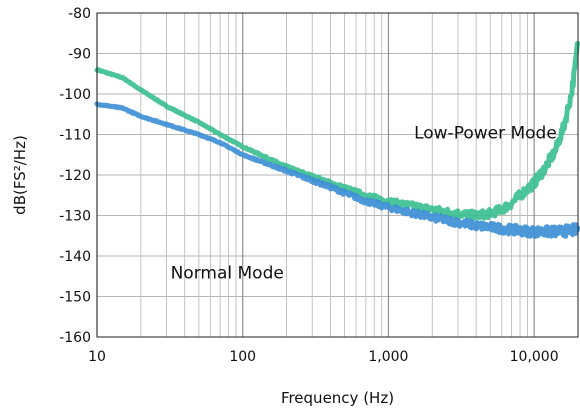 The width and height of the screenshot is (580, 410). I want to click on y-tick-label: -80, so click(79, 14).